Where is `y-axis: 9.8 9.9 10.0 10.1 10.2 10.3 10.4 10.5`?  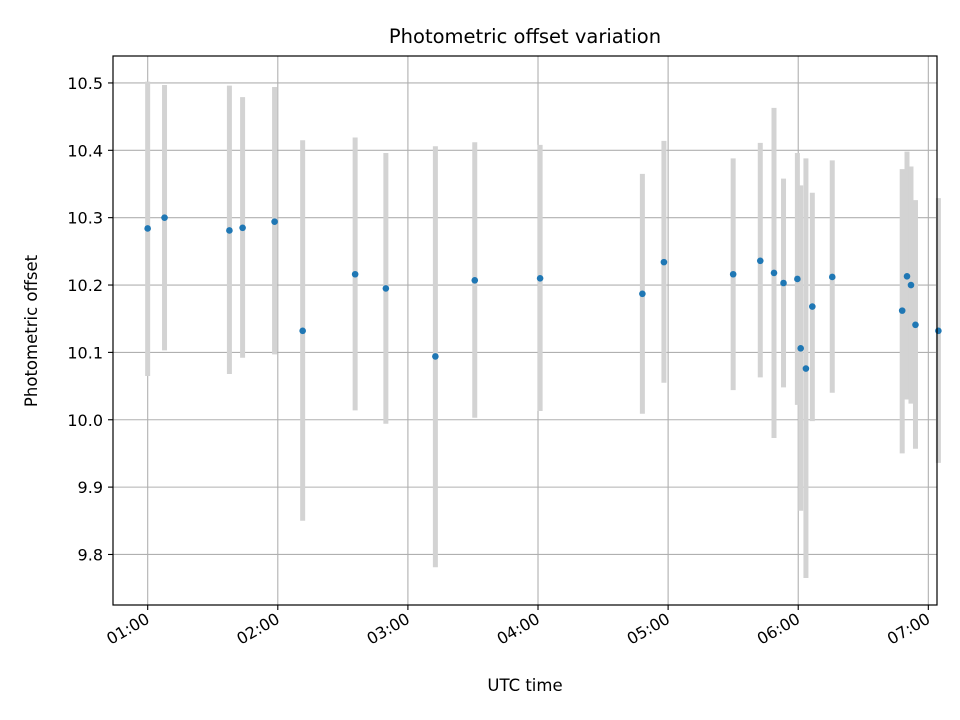 y-axis: 9.8 9.9 10.0 10.1 10.2 10.3 10.4 10.5 is located at coordinates (90, 319).